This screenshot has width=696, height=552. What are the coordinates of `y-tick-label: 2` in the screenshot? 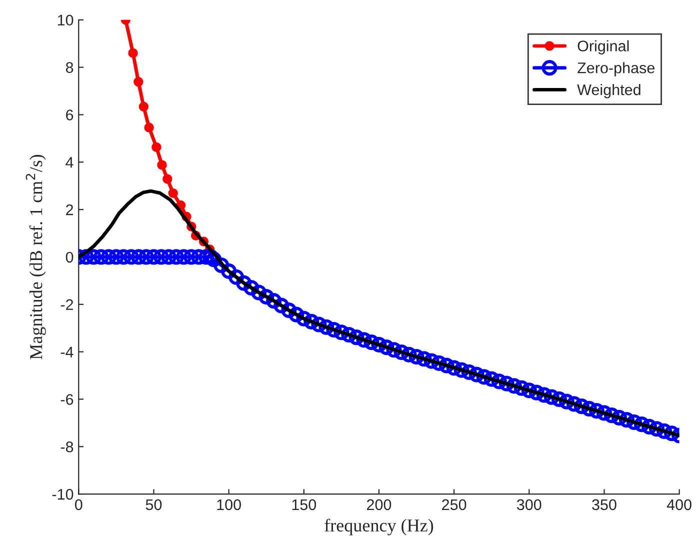 It's located at (70, 210).